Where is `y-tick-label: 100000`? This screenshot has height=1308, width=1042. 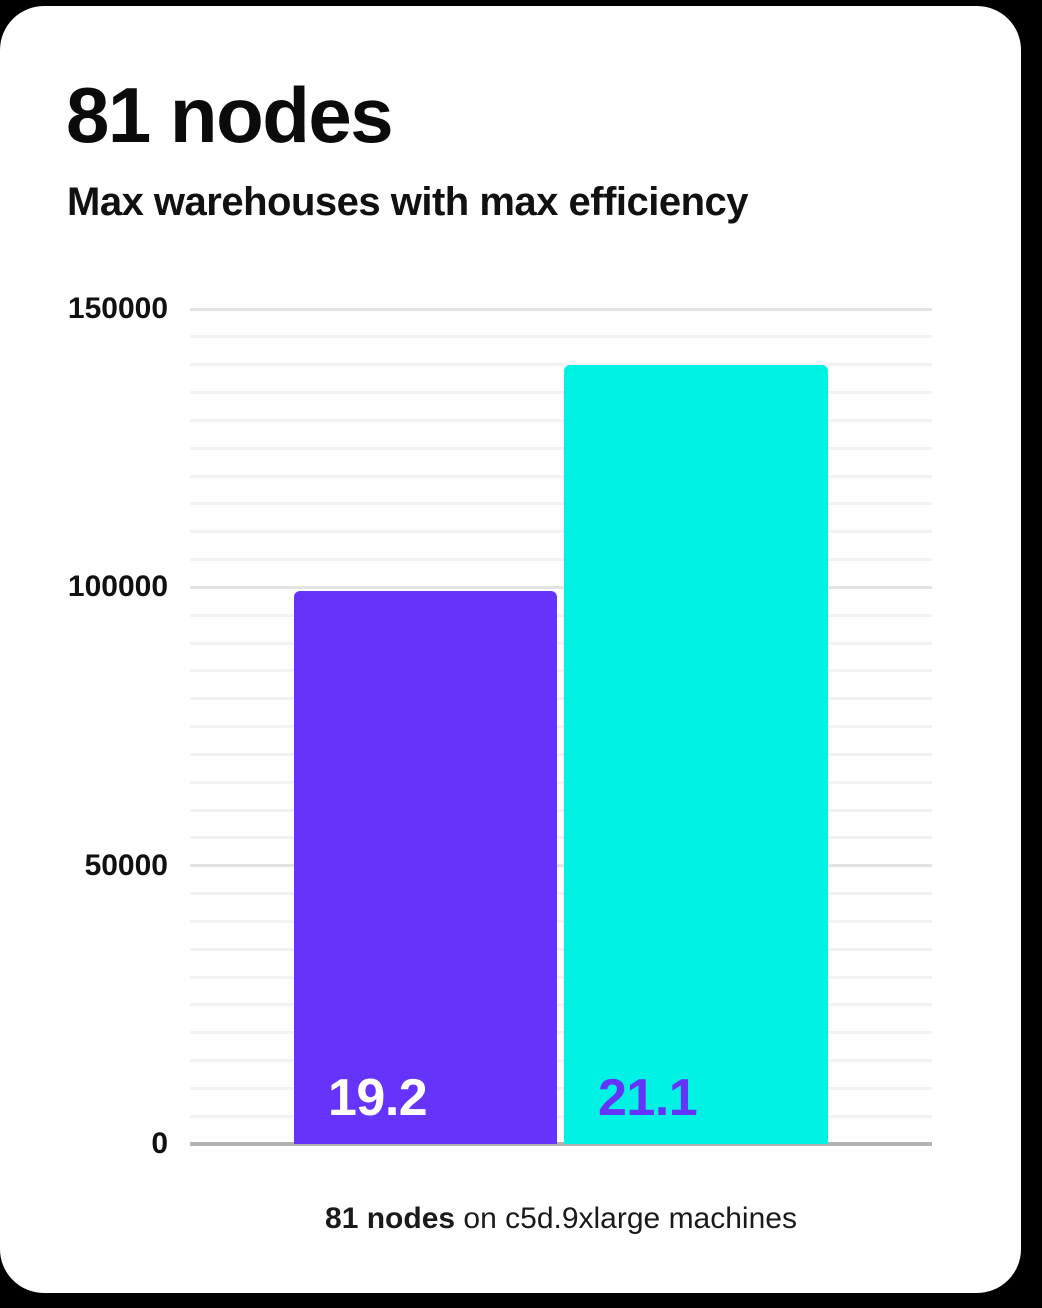
y-tick-label: 100000 is located at coordinates (117, 587).